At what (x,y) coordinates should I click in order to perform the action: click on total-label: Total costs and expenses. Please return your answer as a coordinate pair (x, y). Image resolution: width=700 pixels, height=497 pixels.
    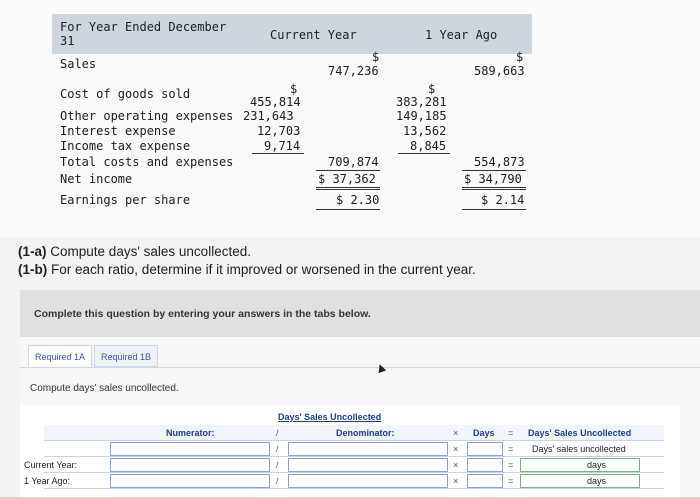
    Looking at the image, I should click on (147, 162).